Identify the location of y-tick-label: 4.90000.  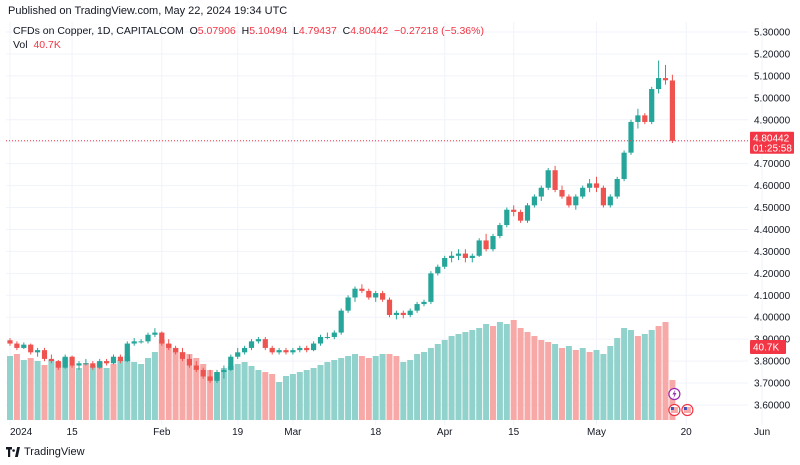
(772, 120).